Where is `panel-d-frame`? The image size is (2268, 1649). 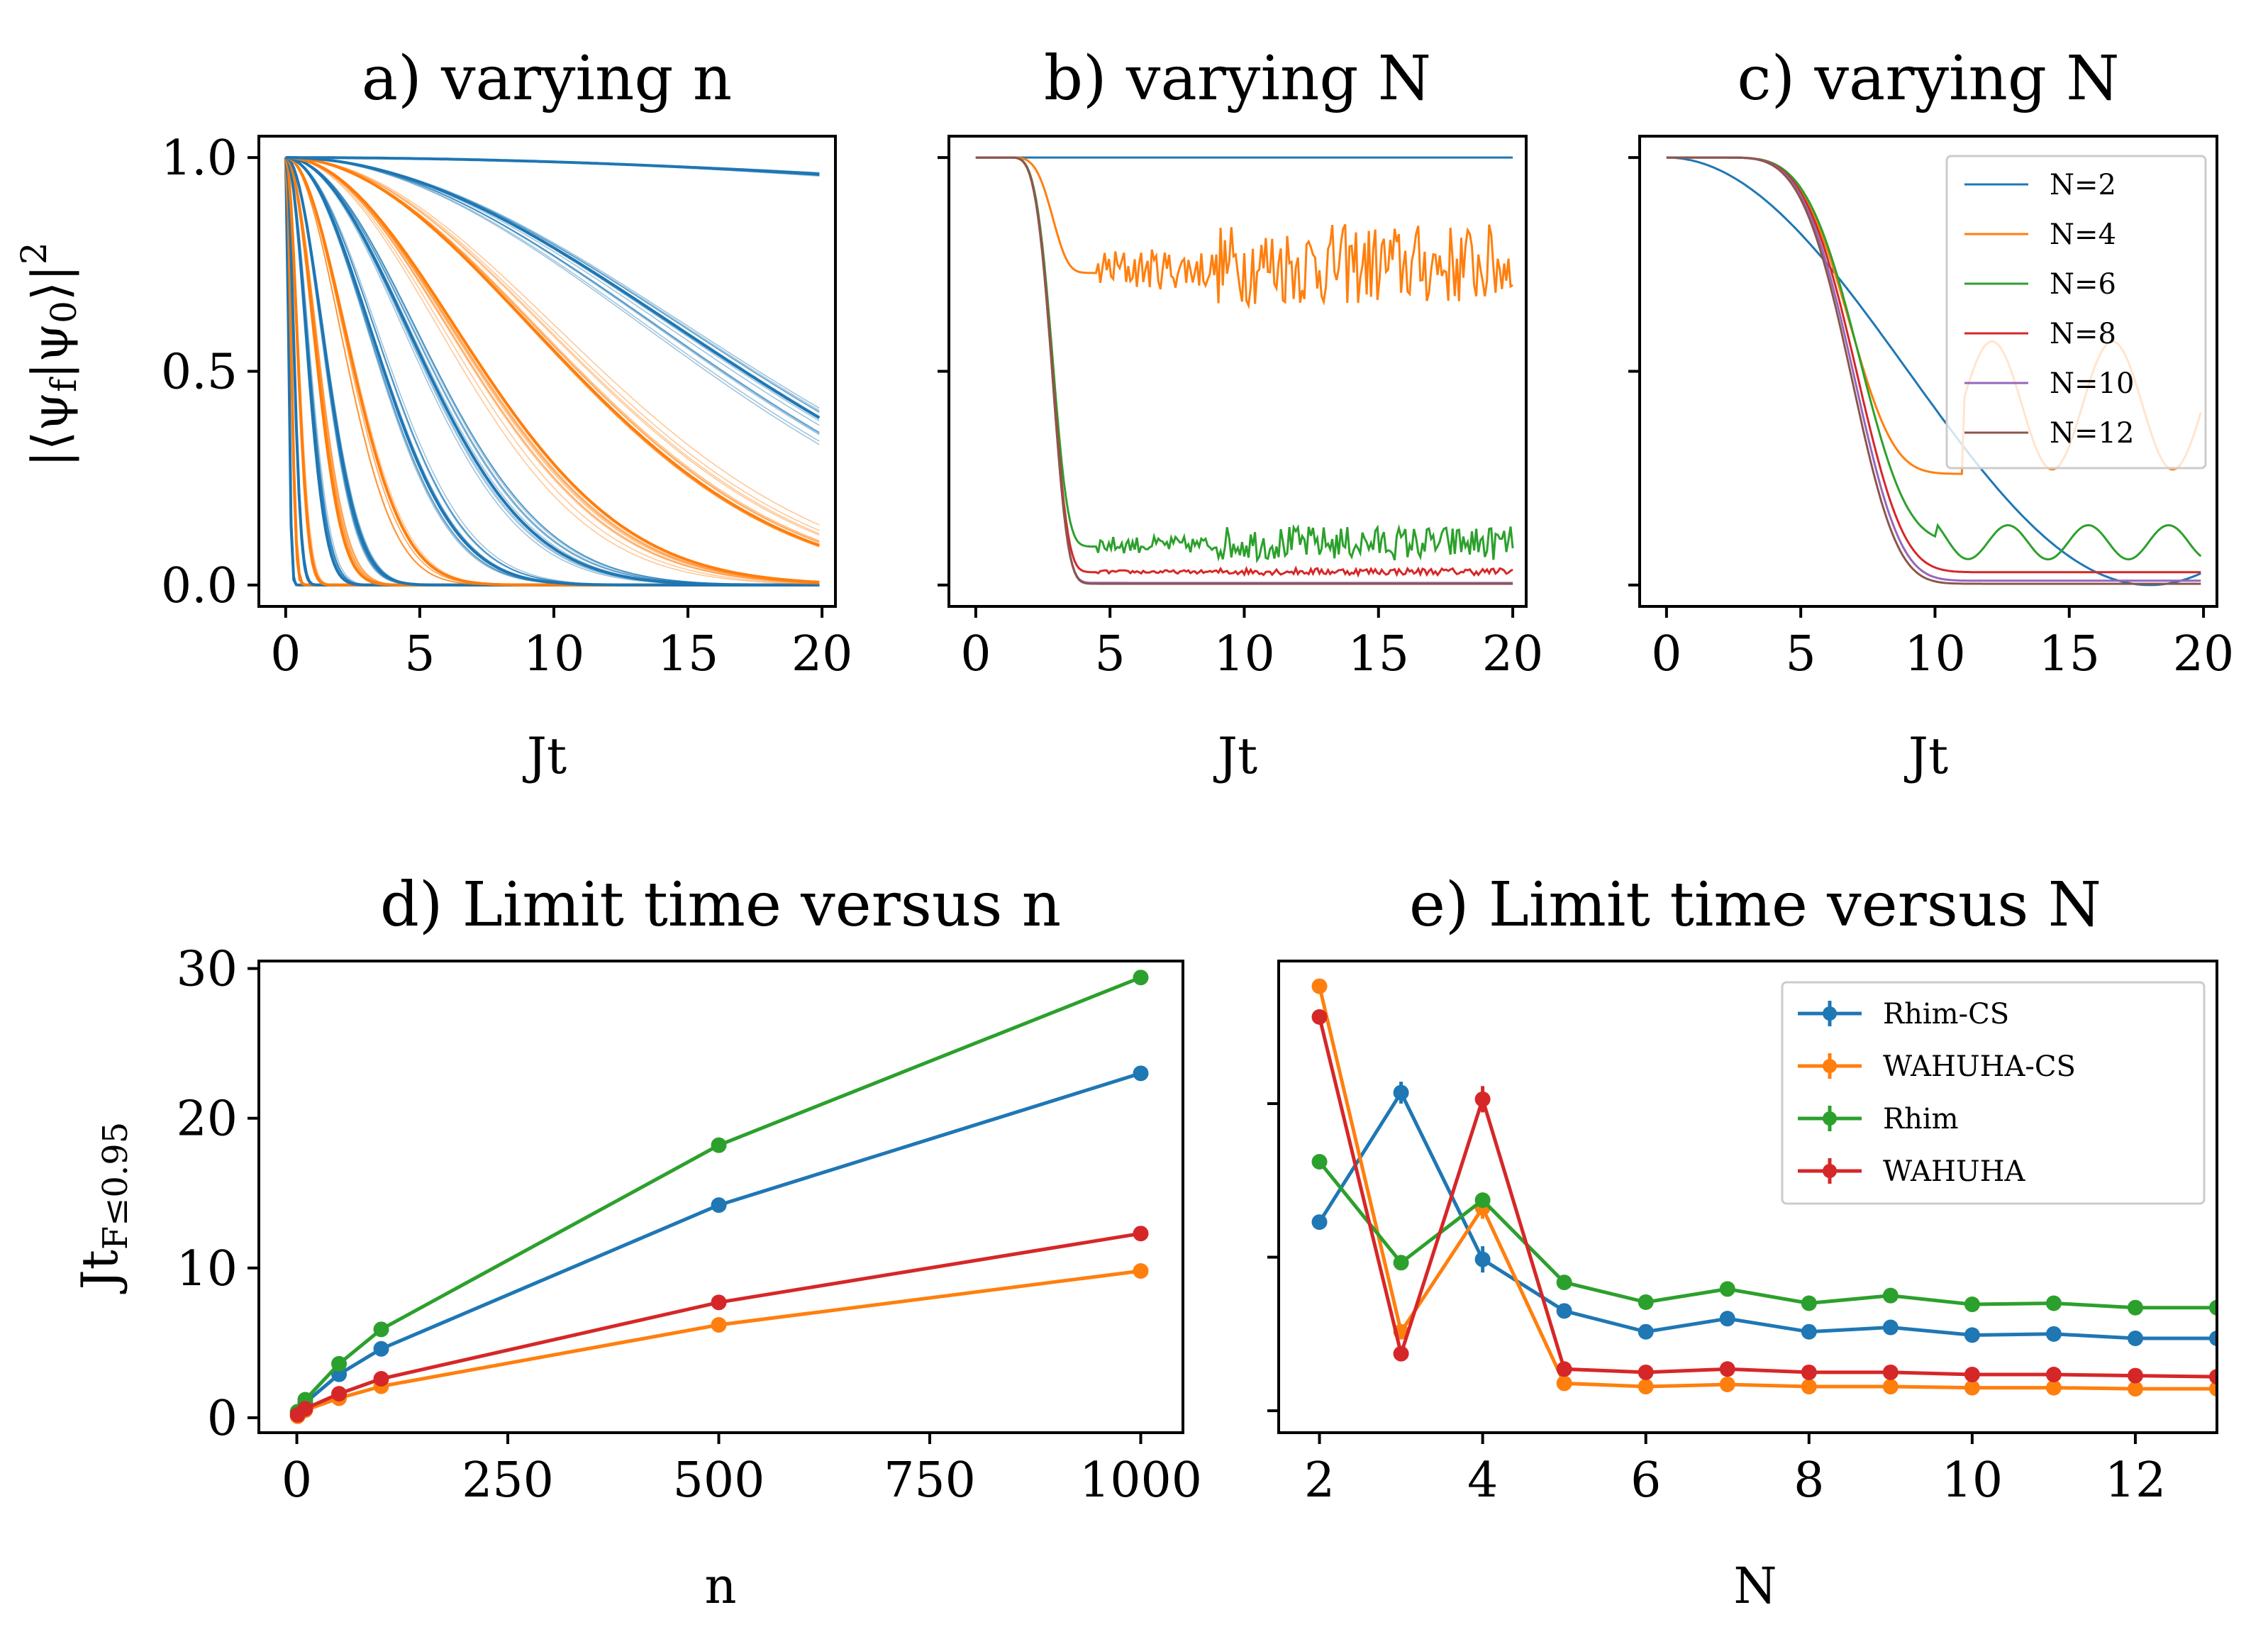
panel-d-frame is located at coordinates (720, 1197).